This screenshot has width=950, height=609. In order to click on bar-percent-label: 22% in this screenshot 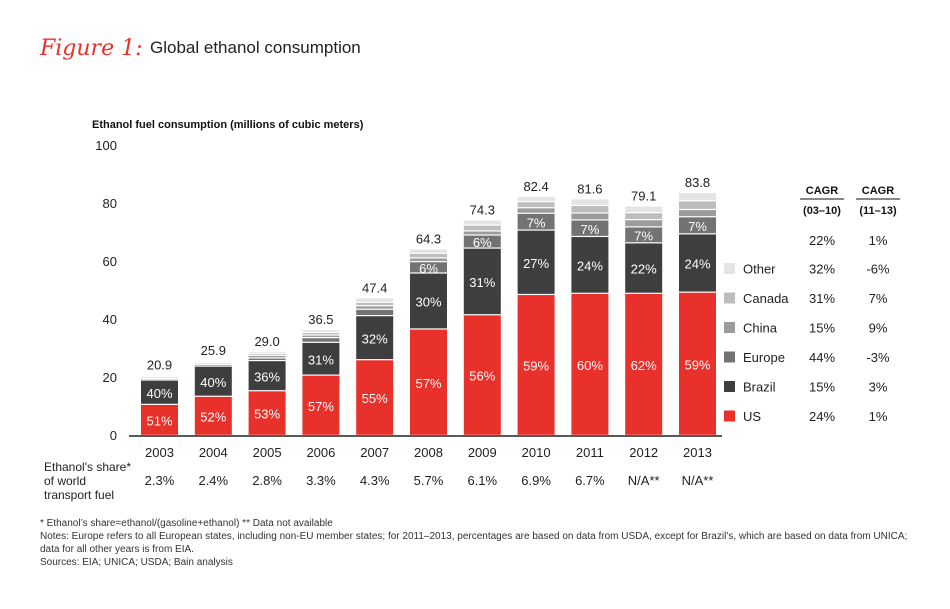, I will do `click(644, 269)`.